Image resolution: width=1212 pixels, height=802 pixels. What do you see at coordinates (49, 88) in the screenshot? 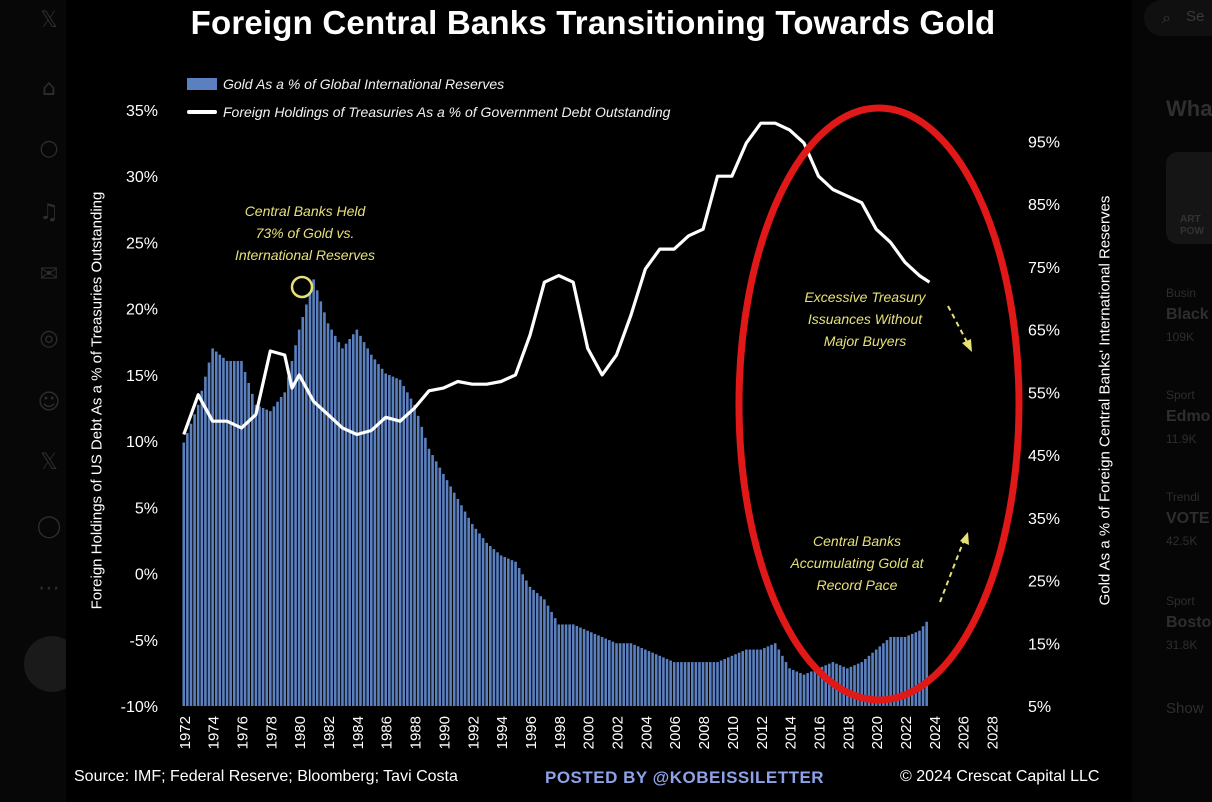
I see `home-icon: ⌂` at bounding box center [49, 88].